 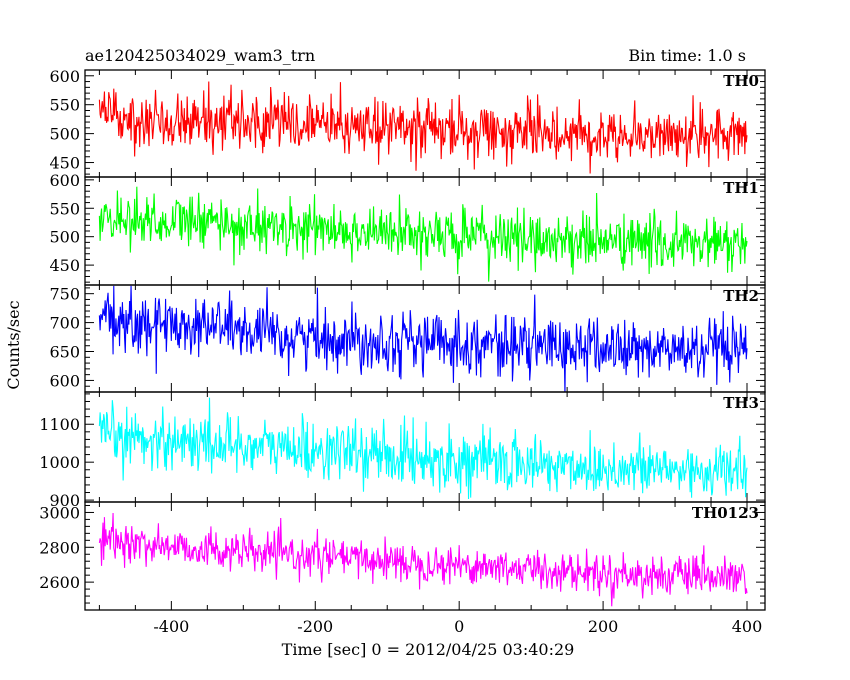 What do you see at coordinates (200, 55) in the screenshot?
I see `file-label: ae120425034029_wam3_trn` at bounding box center [200, 55].